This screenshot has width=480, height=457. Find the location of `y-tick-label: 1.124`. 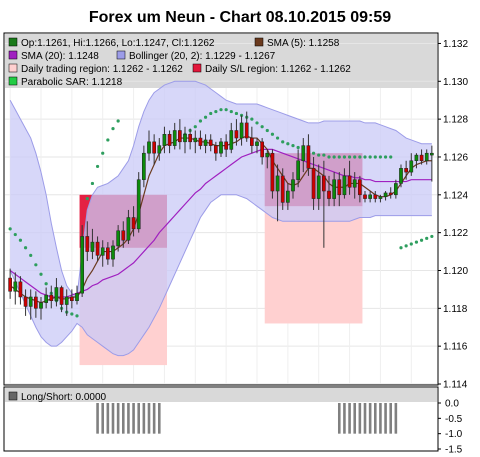

y-tick-label: 1.124 is located at coordinates (455, 195).